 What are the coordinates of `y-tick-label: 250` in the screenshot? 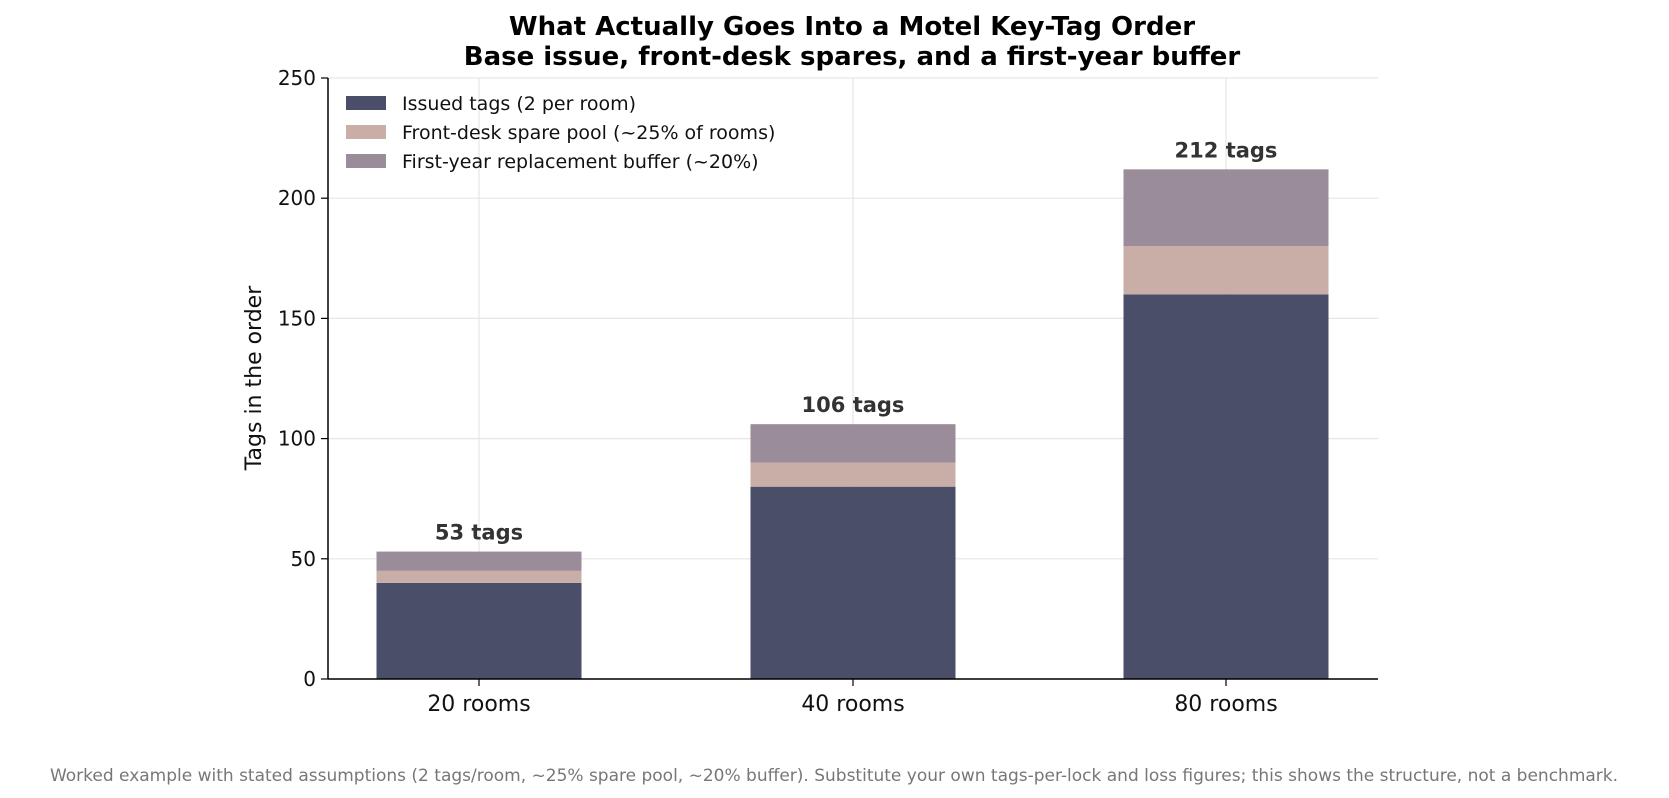 It's located at (297, 78).